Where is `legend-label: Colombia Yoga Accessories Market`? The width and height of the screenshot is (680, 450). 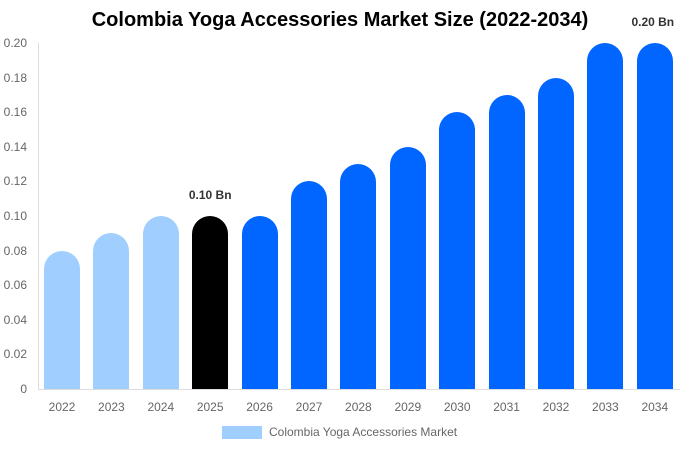 legend-label: Colombia Yoga Accessories Market is located at coordinates (363, 432).